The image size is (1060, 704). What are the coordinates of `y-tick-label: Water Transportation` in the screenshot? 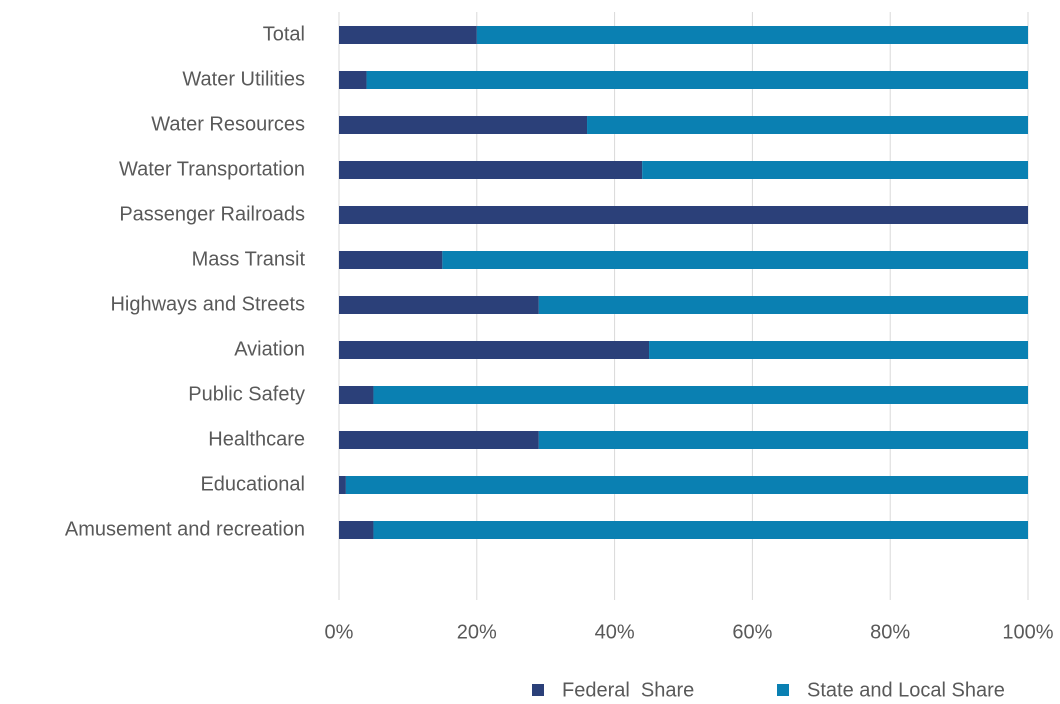 It's located at (212, 169).